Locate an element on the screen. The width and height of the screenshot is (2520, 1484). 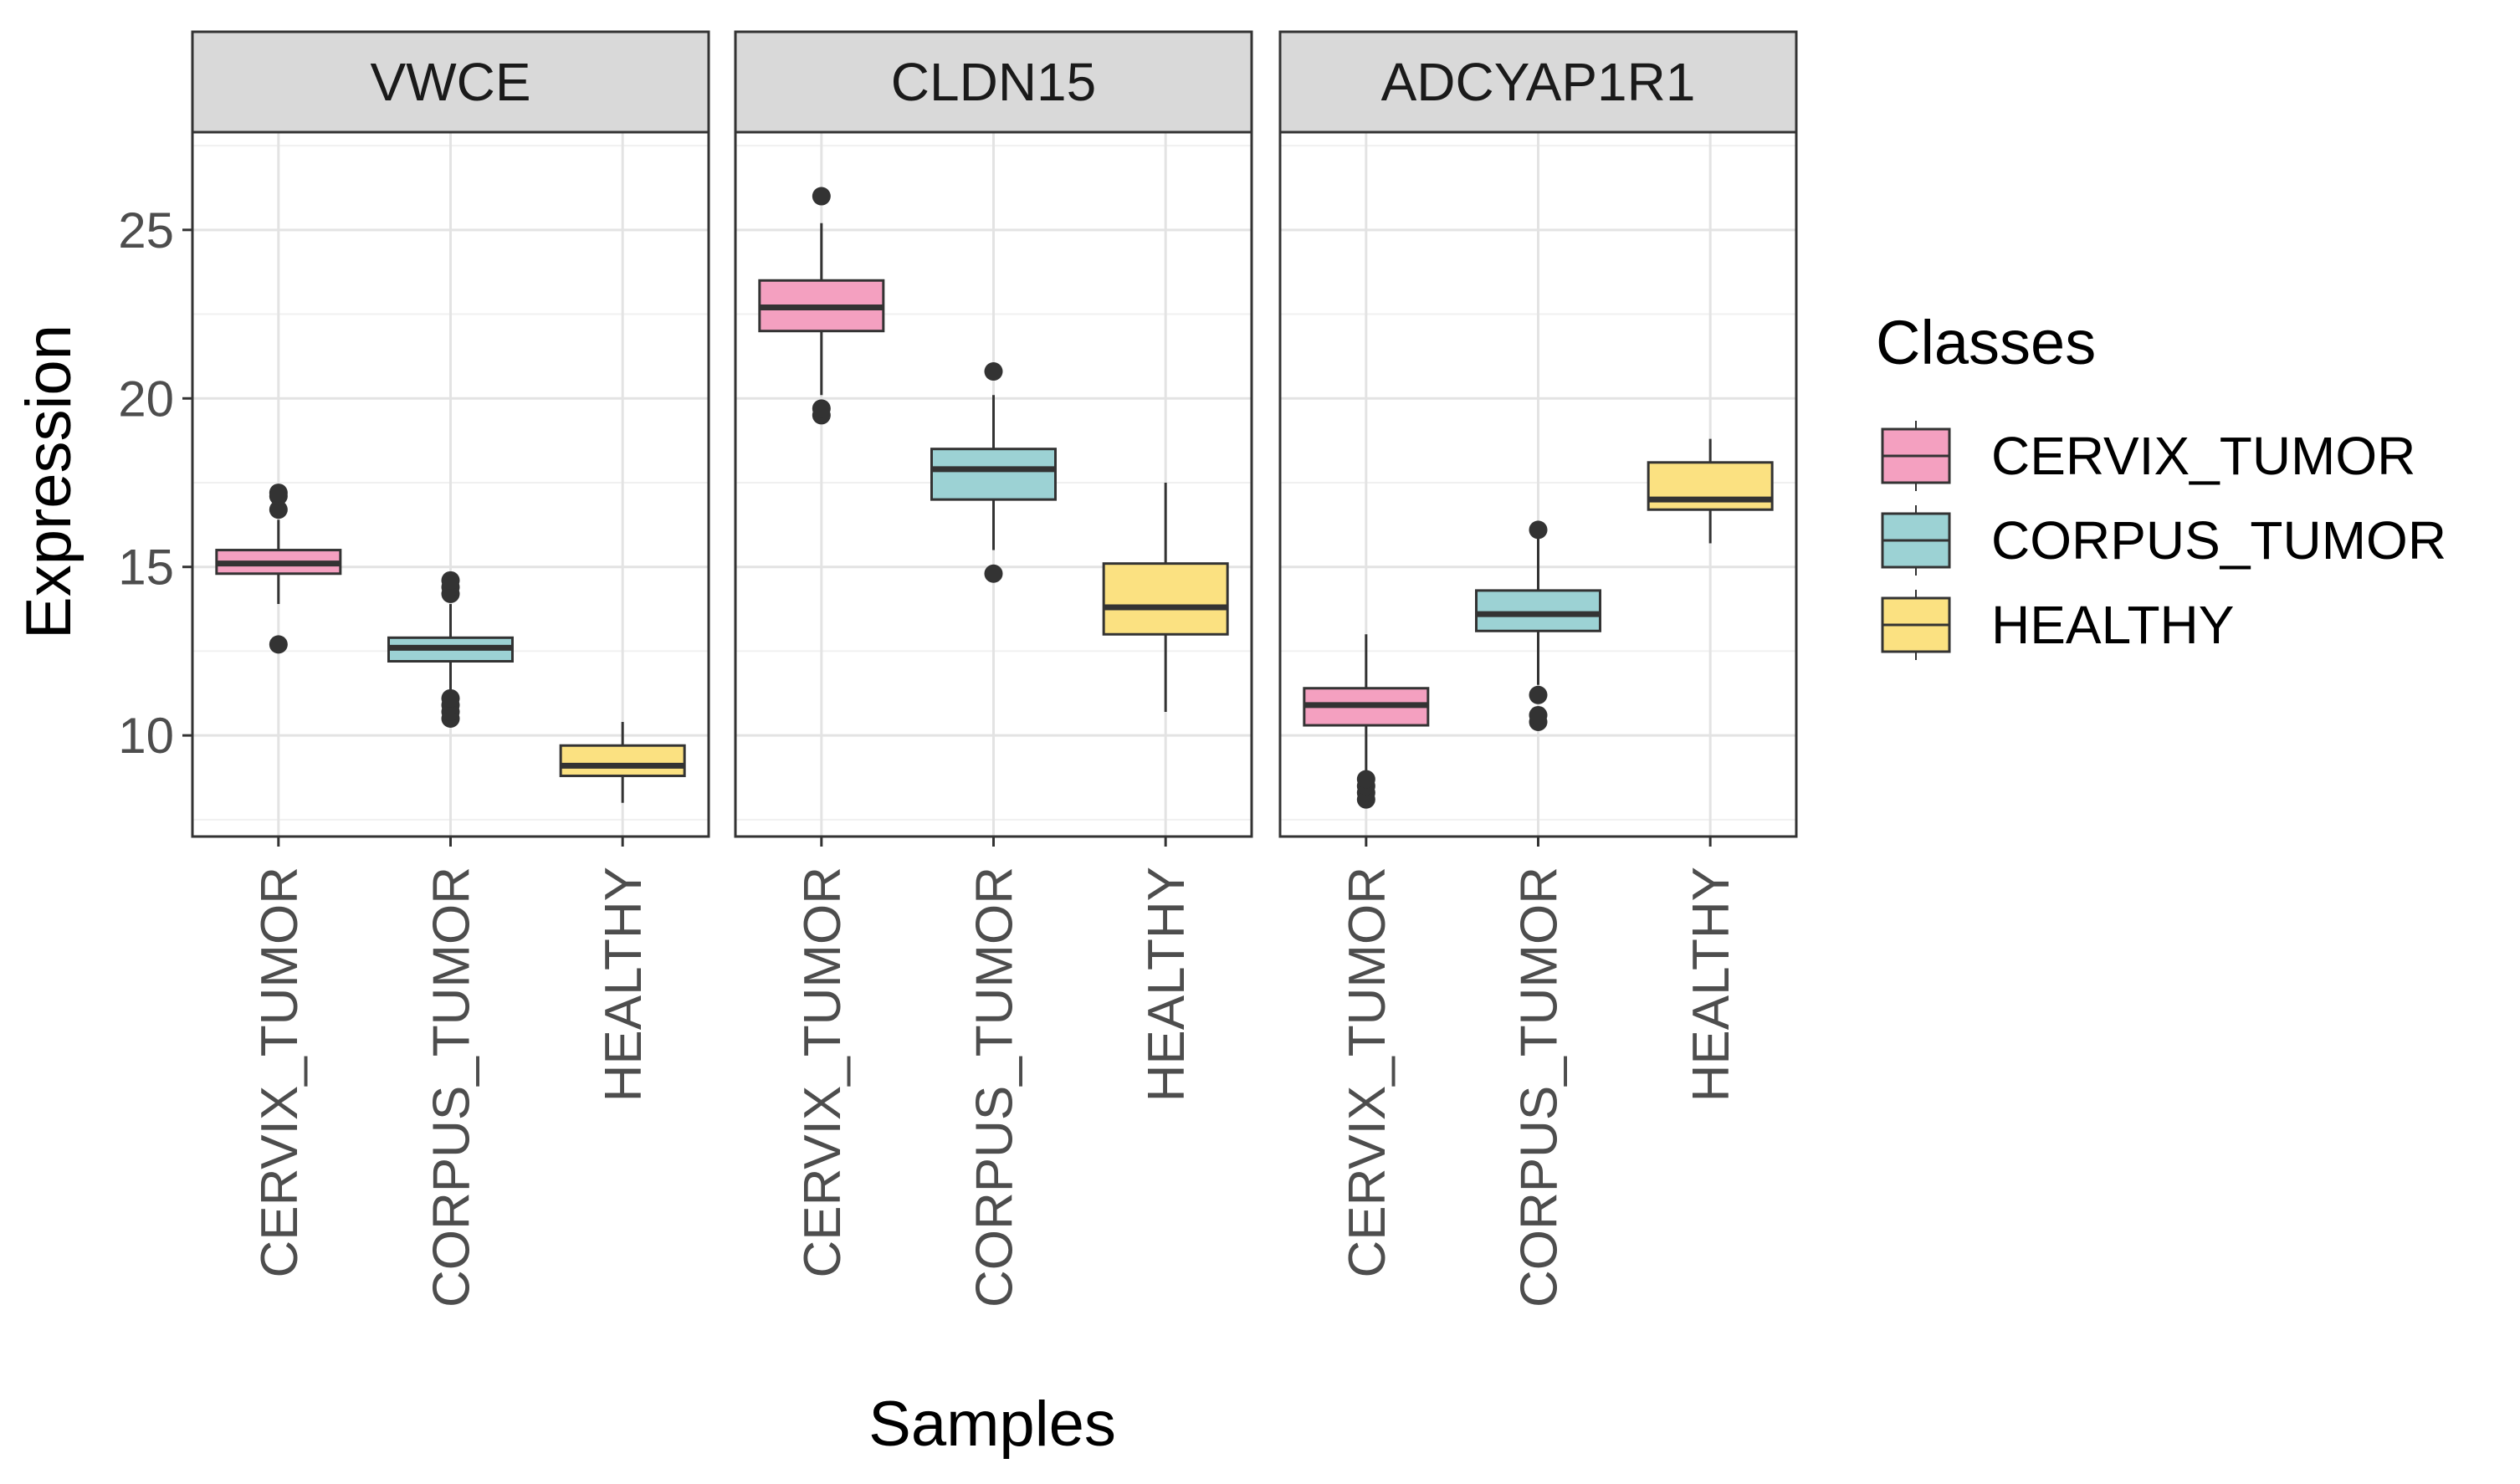
legend-label: HEALTHY is located at coordinates (2112, 625).